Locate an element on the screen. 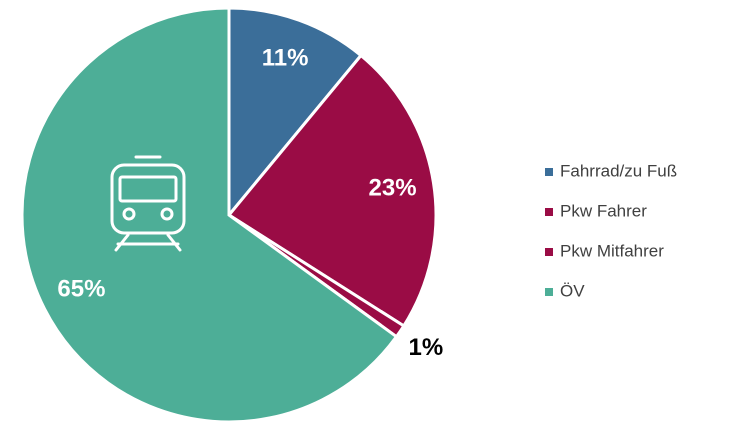  data-label: 65% is located at coordinates (81, 289).